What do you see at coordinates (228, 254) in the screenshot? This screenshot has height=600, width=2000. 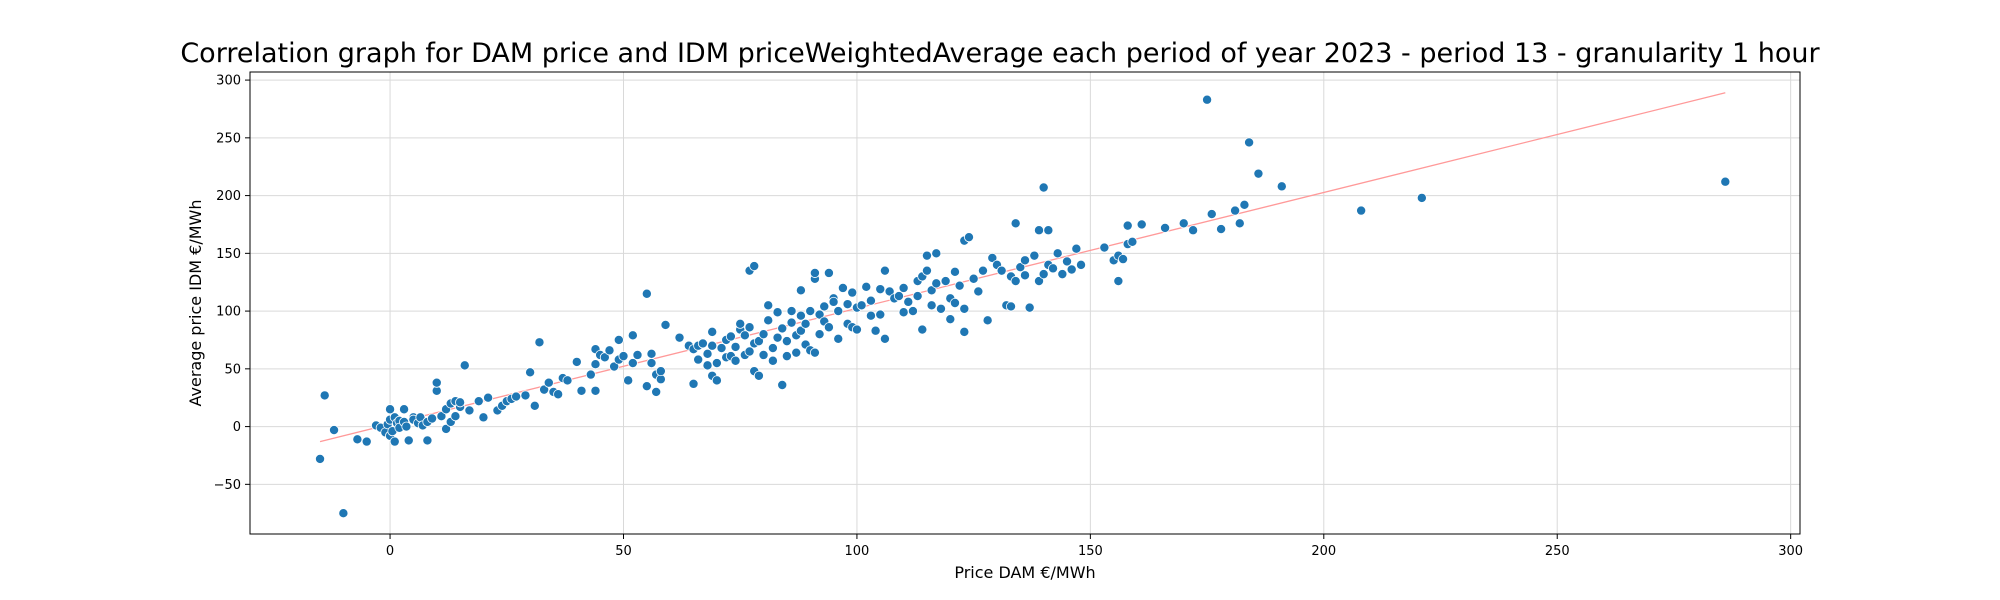 I see `y-tick-label: 150` at bounding box center [228, 254].